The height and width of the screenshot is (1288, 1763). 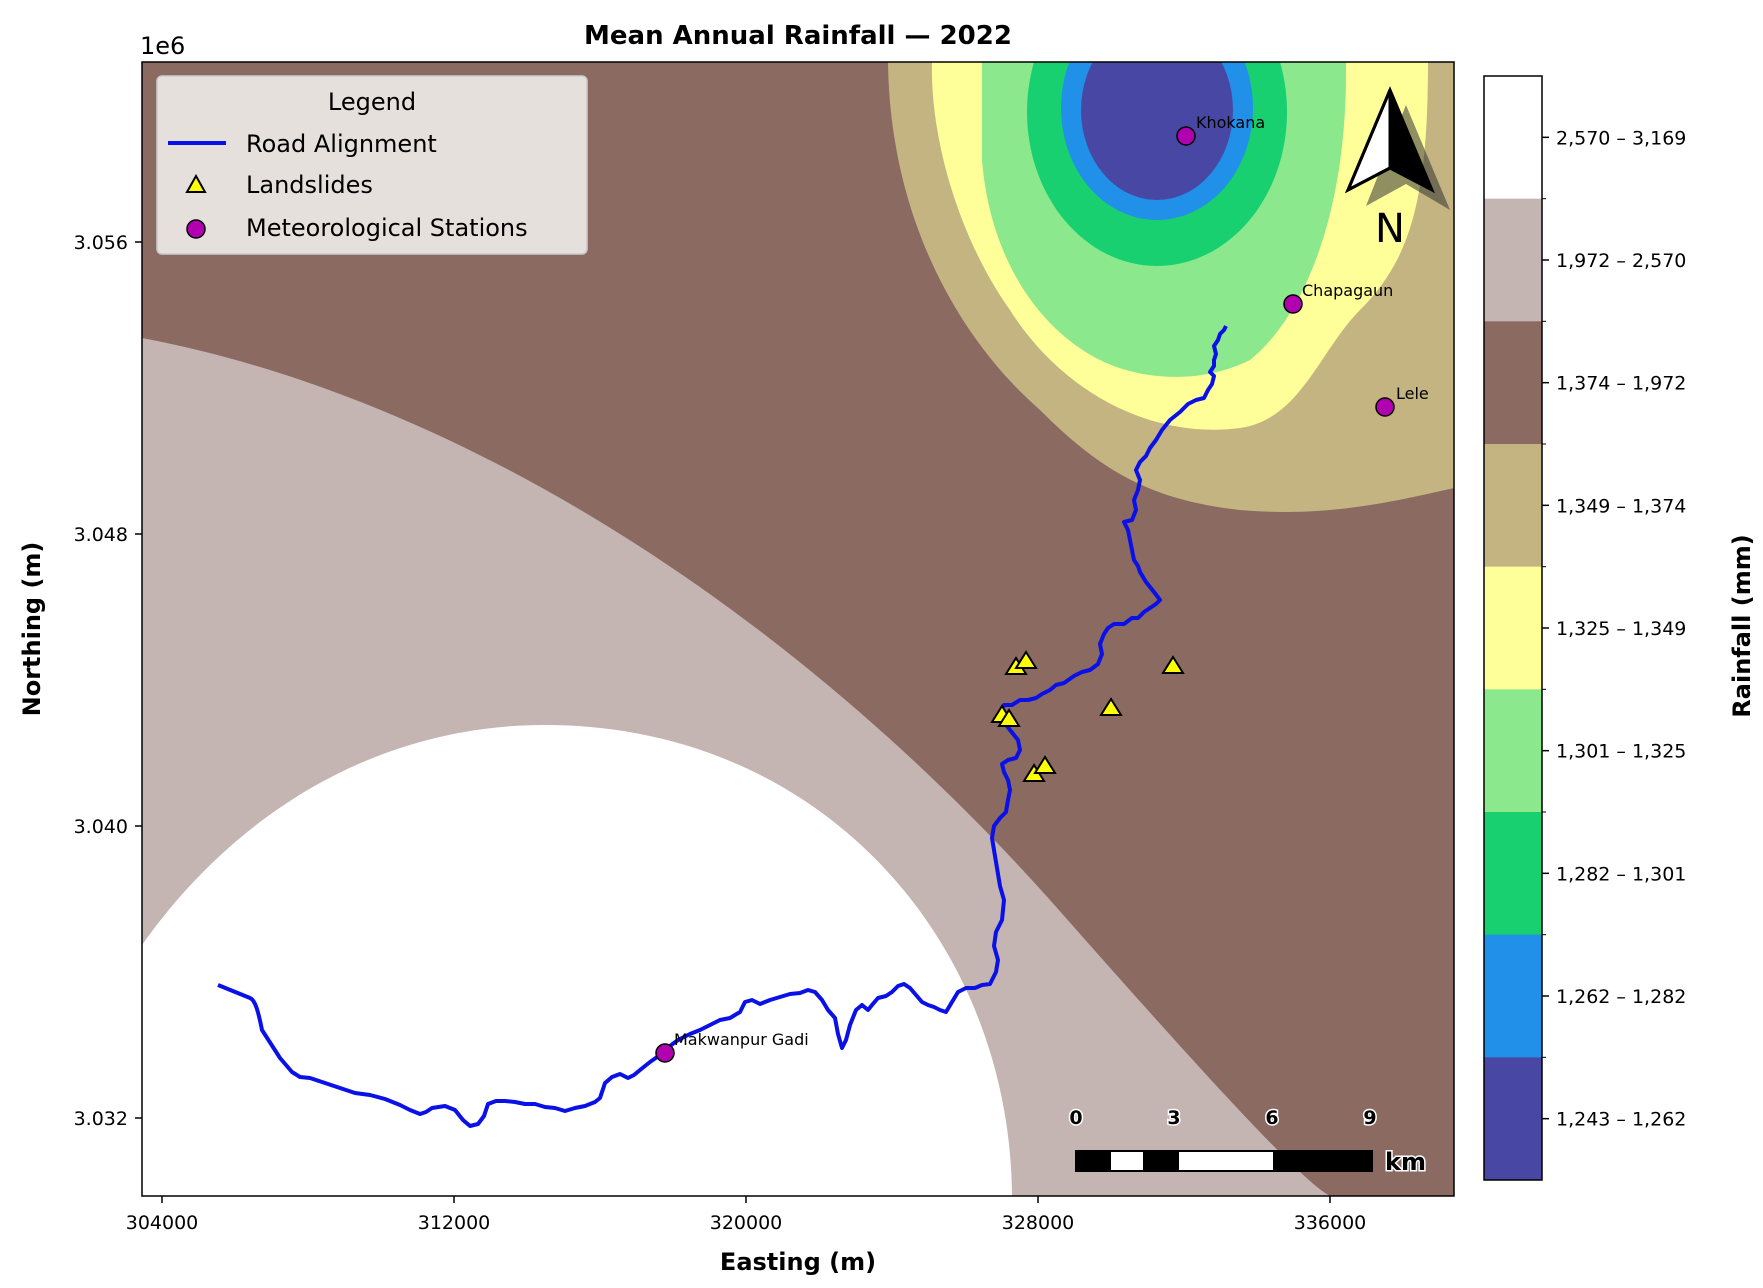 I want to click on scale-unit: km, so click(x=1405, y=1162).